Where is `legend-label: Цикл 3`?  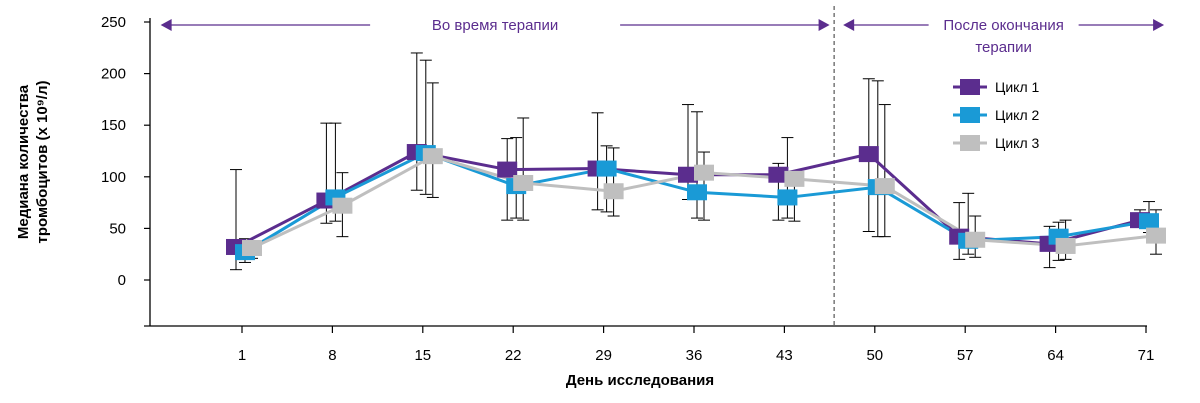
legend-label: Цикл 3 is located at coordinates (1017, 143).